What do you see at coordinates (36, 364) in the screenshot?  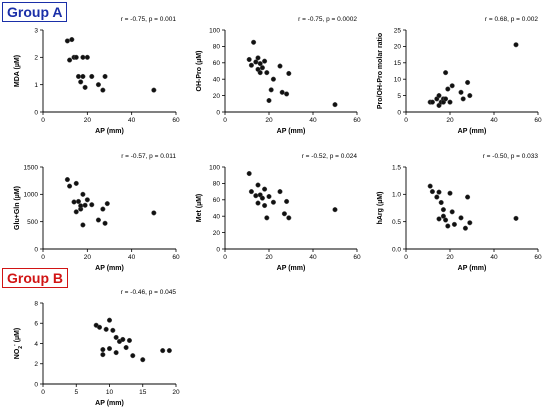 I see `y-tick-label: 2` at bounding box center [36, 364].